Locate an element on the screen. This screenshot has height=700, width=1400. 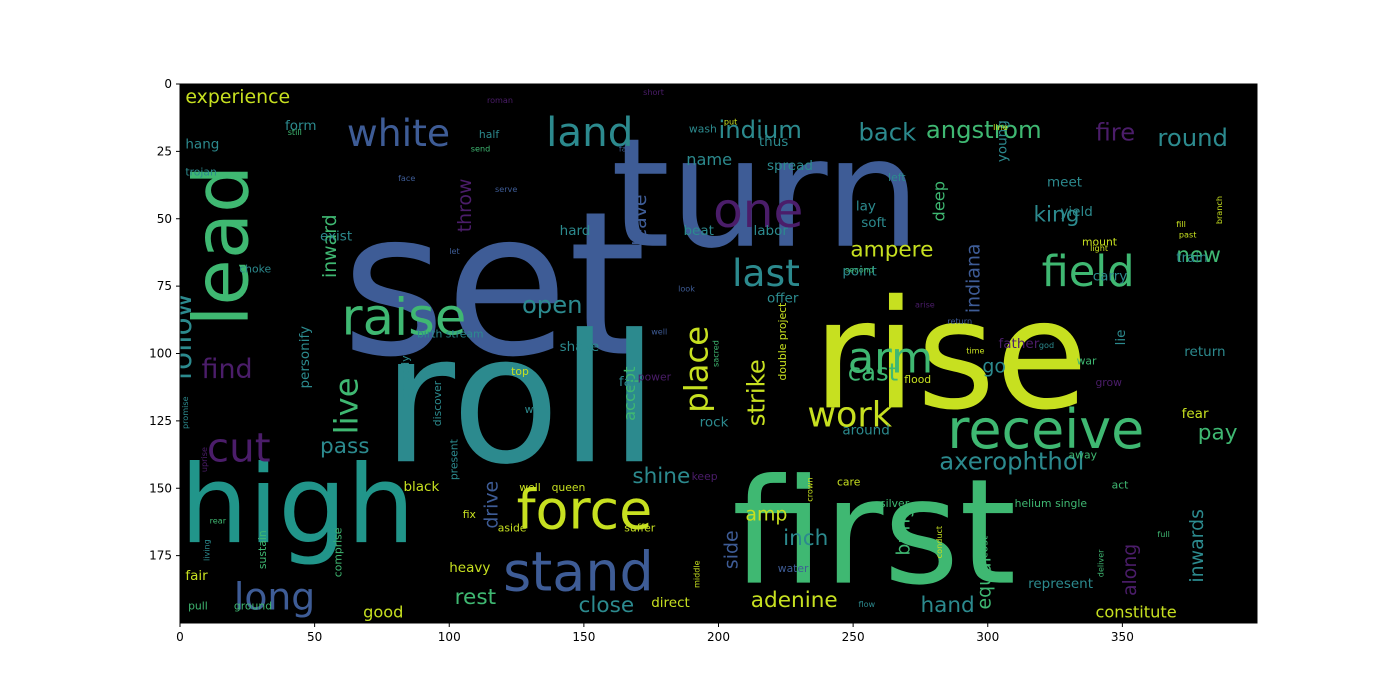
word-time: time is located at coordinates (975, 351).